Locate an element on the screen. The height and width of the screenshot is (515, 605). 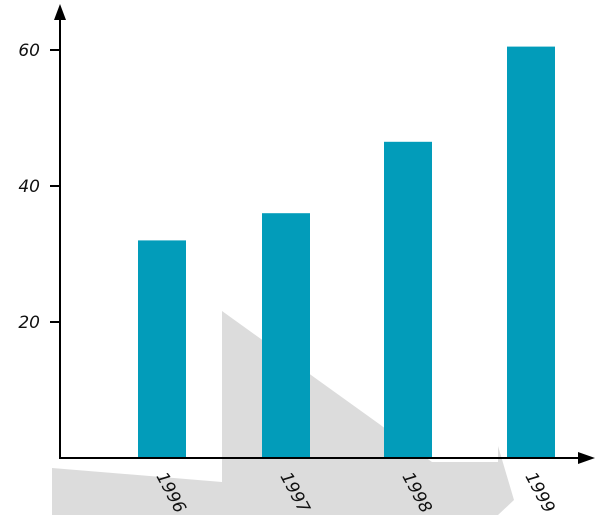
y-tick-label: 60 is located at coordinates (29, 51).